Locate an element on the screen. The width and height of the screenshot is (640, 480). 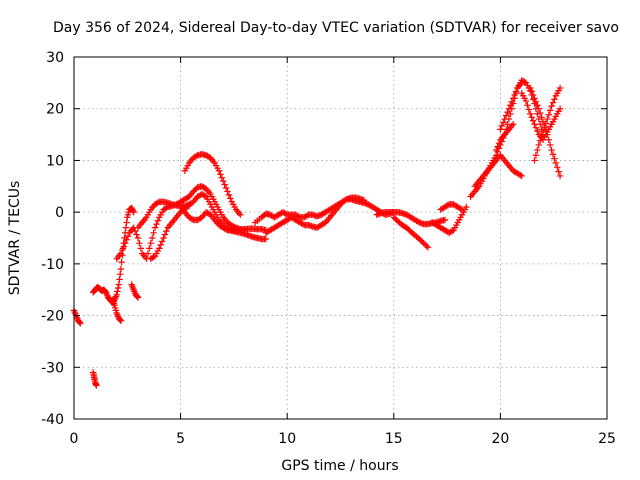
series-track-v is located at coordinates (511, 106).